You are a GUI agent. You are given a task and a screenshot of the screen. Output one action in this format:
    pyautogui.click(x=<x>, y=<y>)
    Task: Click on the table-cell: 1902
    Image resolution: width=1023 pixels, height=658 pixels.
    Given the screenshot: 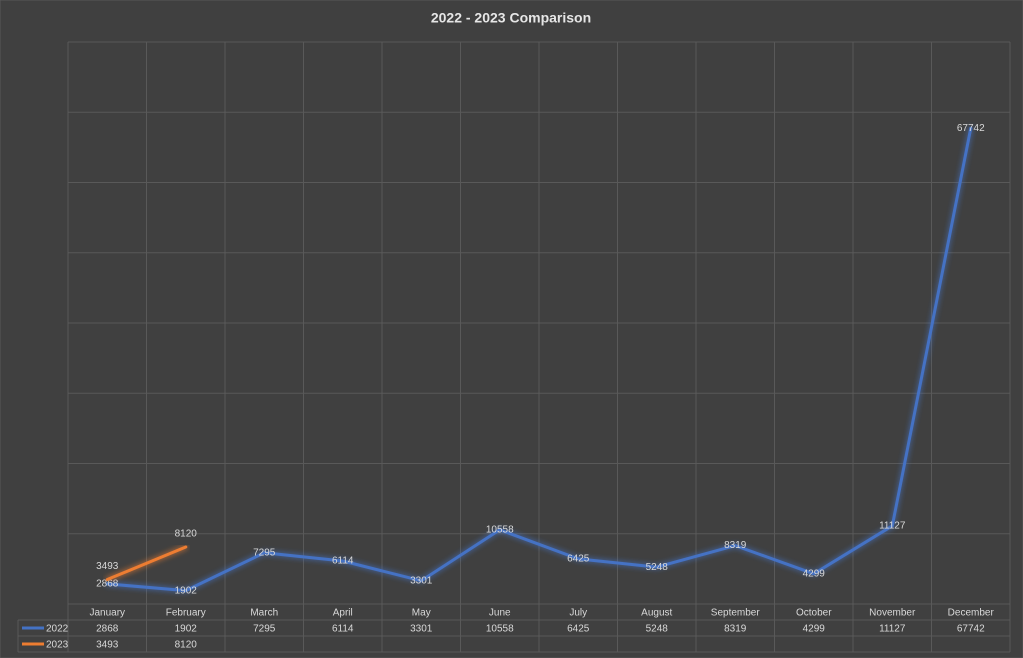 What is the action you would take?
    pyautogui.click(x=186, y=629)
    